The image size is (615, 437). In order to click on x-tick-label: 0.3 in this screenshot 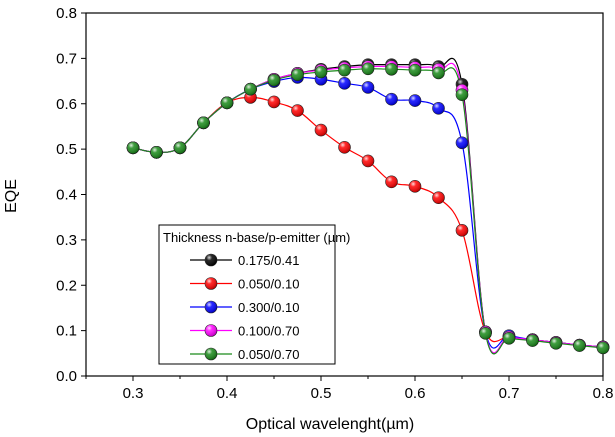, I will do `click(133, 393)`.